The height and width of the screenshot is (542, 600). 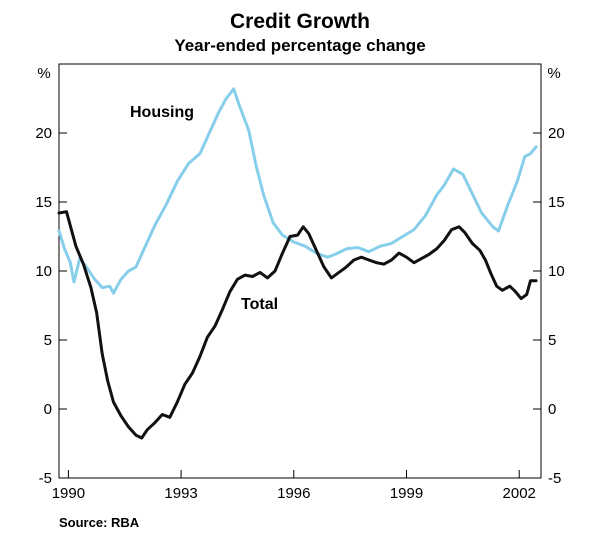 I want to click on x-tick-label: 2002, so click(x=519, y=493).